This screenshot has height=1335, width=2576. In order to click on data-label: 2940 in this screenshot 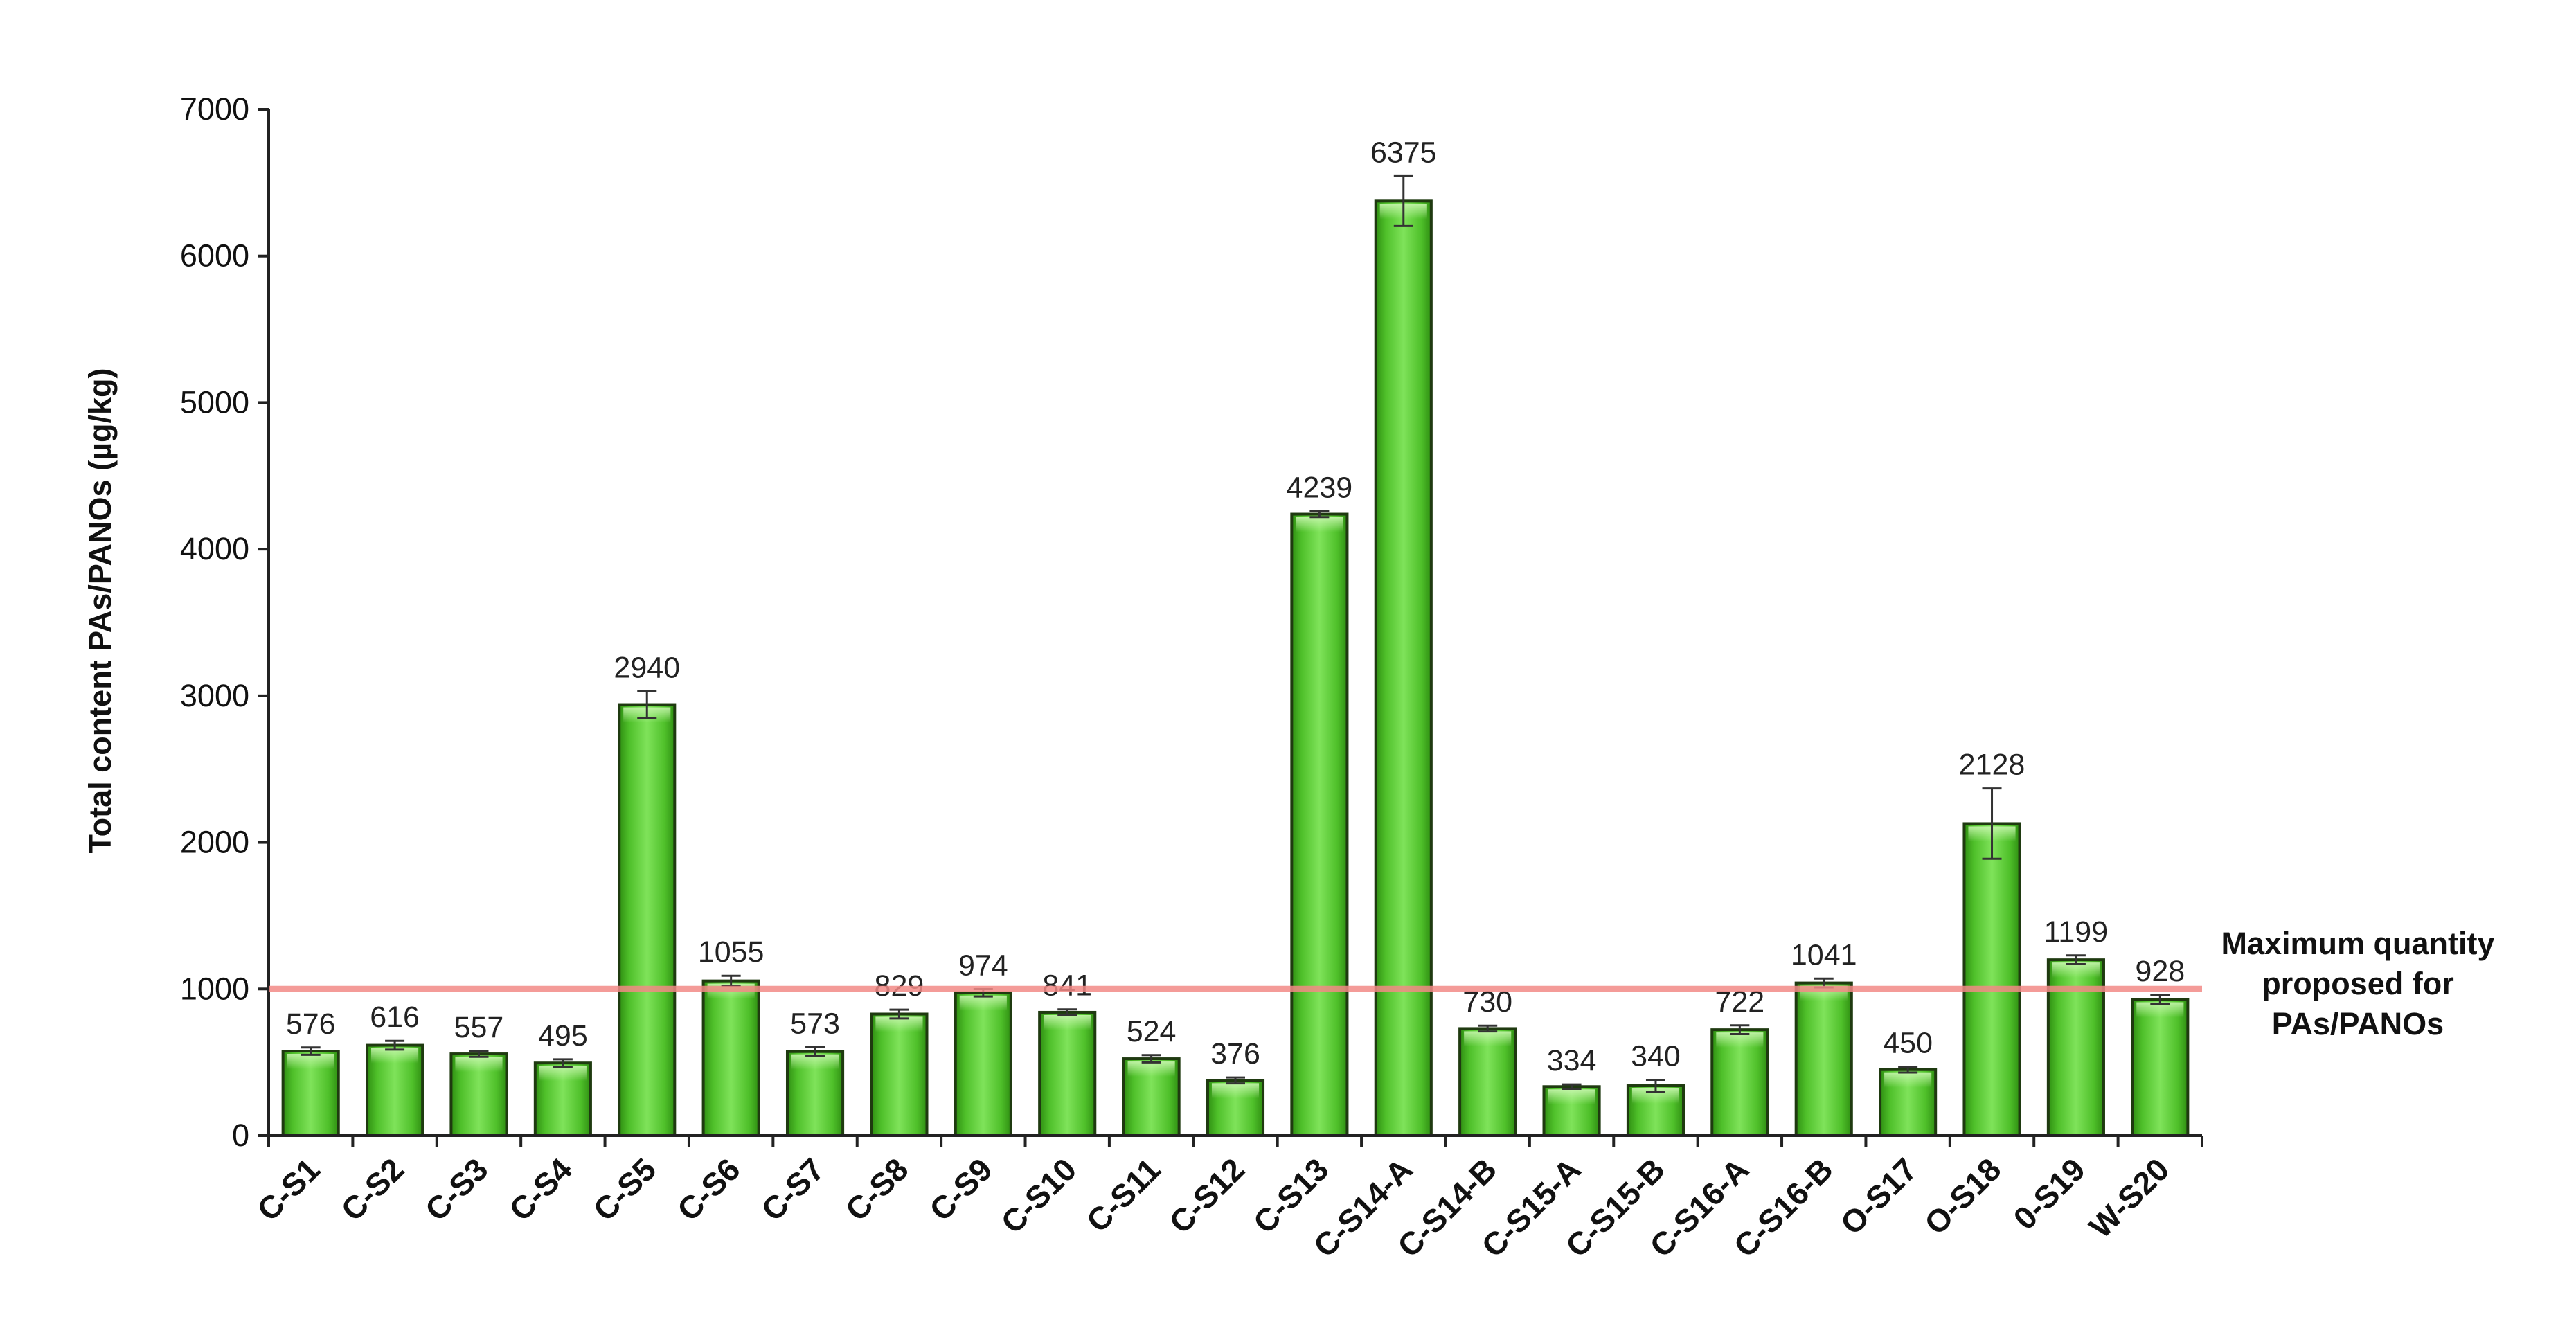, I will do `click(647, 668)`.